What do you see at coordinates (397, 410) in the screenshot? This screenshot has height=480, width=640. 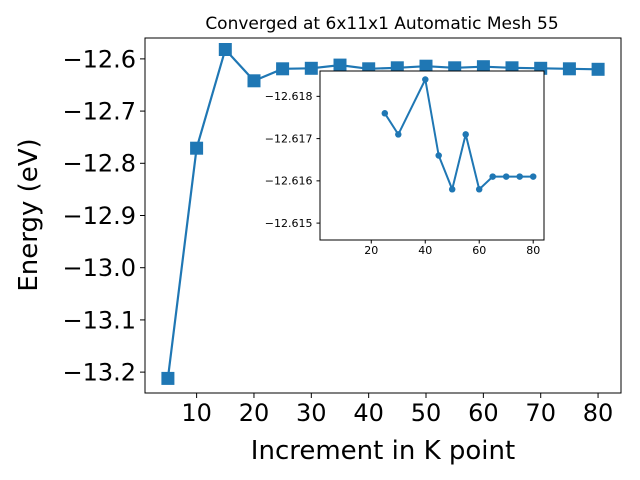 I see `main-x-ticks: 10 20 30 40 50 60 70 80` at bounding box center [397, 410].